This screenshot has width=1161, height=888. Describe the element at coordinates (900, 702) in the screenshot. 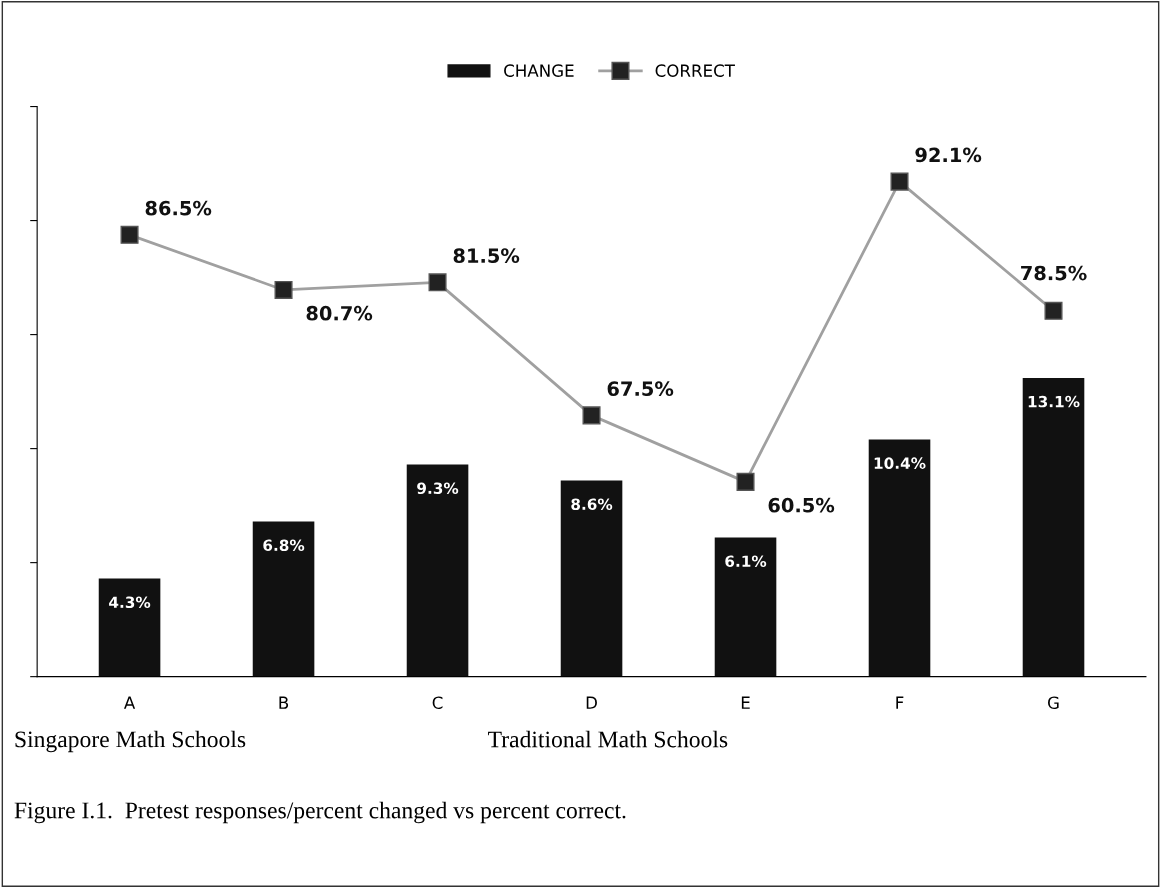

I see `x-tick-label: F` at that location.